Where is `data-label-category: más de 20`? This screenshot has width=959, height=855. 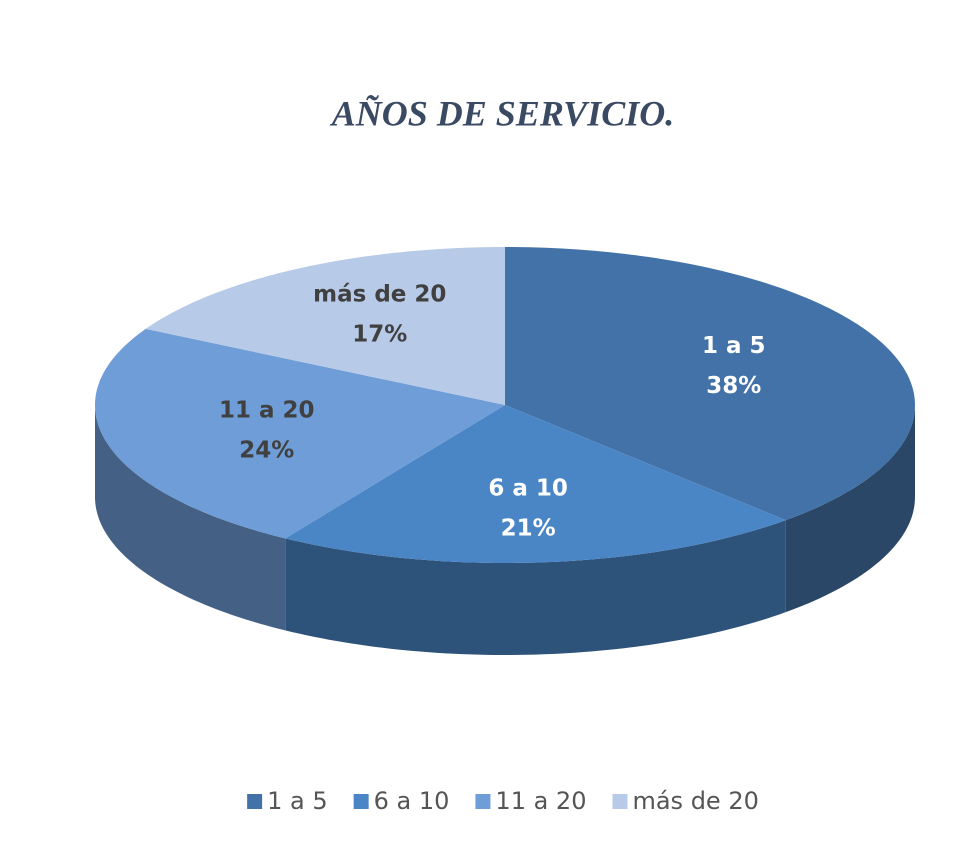 data-label-category: más de 20 is located at coordinates (379, 295).